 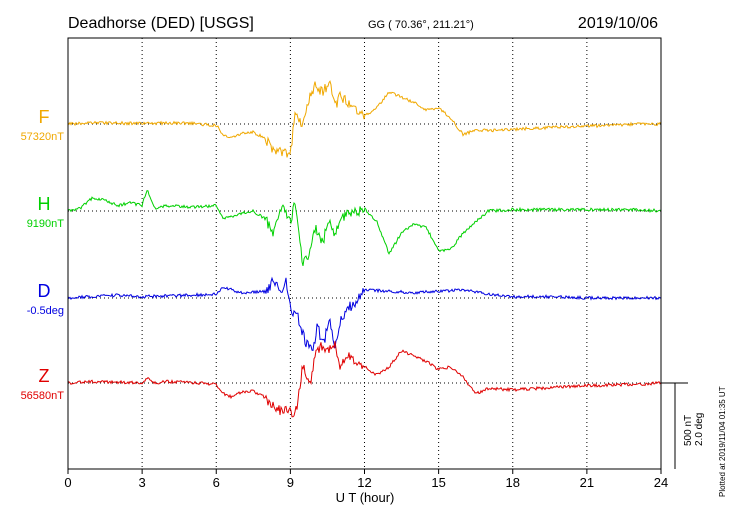 I want to click on scale-bar: 500 nT 2.0 deg, so click(x=683, y=425).